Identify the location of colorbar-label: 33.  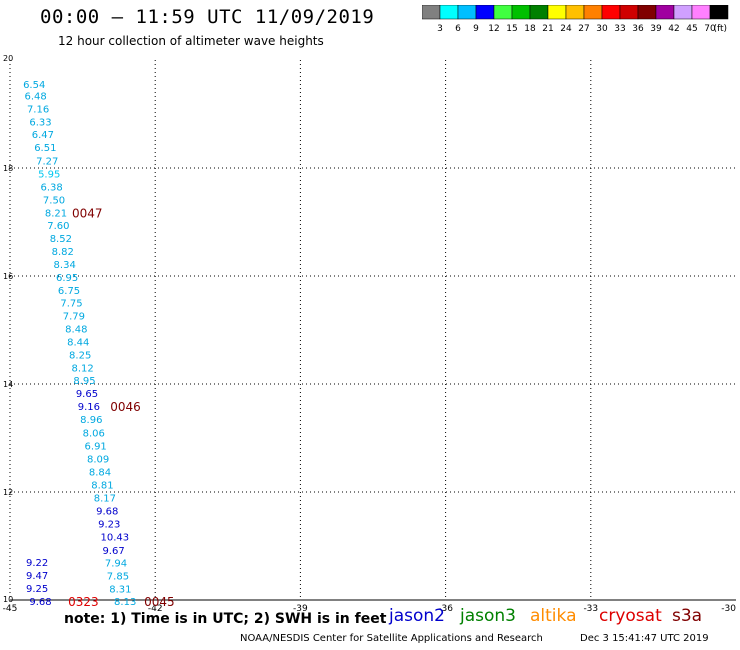
(619, 29).